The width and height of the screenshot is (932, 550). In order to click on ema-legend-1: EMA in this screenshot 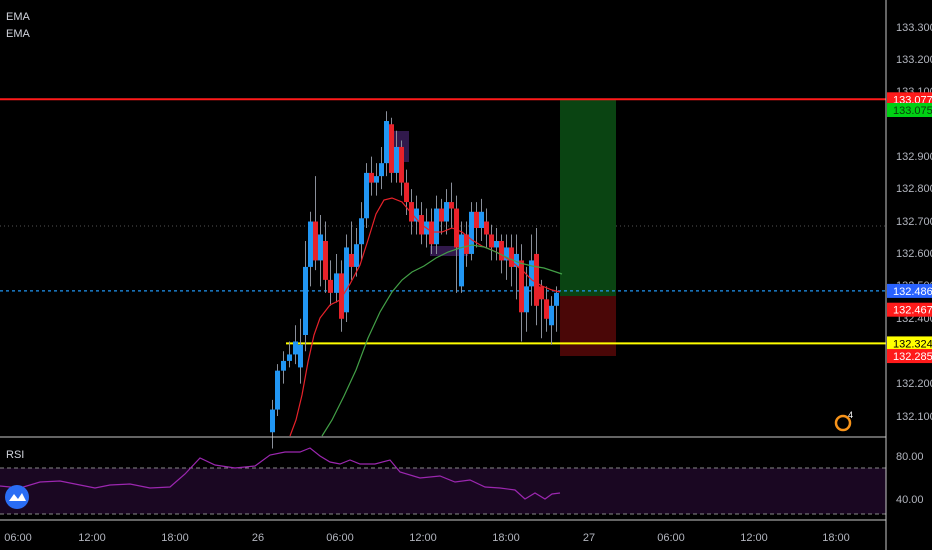, I will do `click(18, 17)`.